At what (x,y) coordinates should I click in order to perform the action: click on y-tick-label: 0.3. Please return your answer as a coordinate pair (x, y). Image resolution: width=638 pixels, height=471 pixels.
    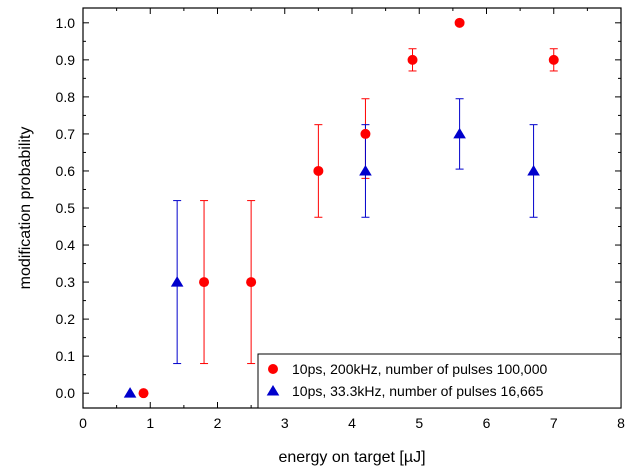
    Looking at the image, I should click on (66, 282).